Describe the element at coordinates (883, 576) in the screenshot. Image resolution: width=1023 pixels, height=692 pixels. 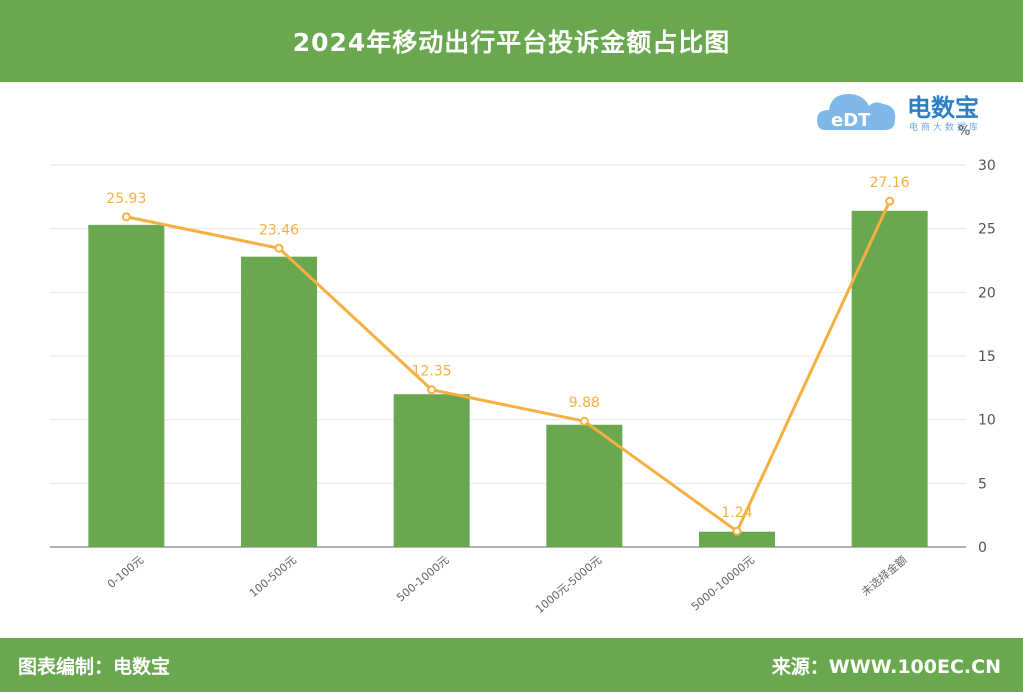
I see `x-tick-label: 未选择金额` at that location.